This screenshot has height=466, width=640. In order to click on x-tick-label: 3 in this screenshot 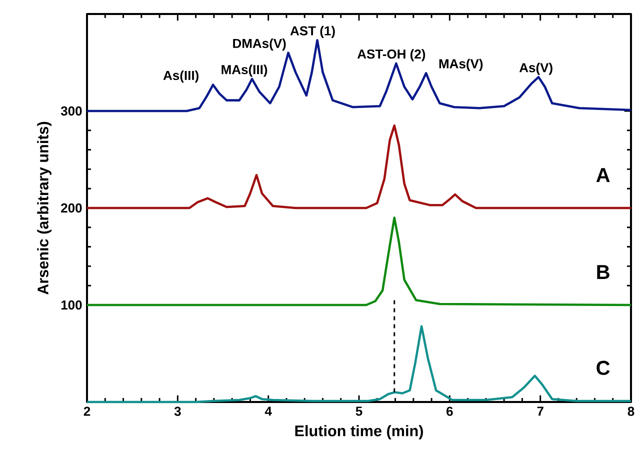, I will do `click(177, 411)`.